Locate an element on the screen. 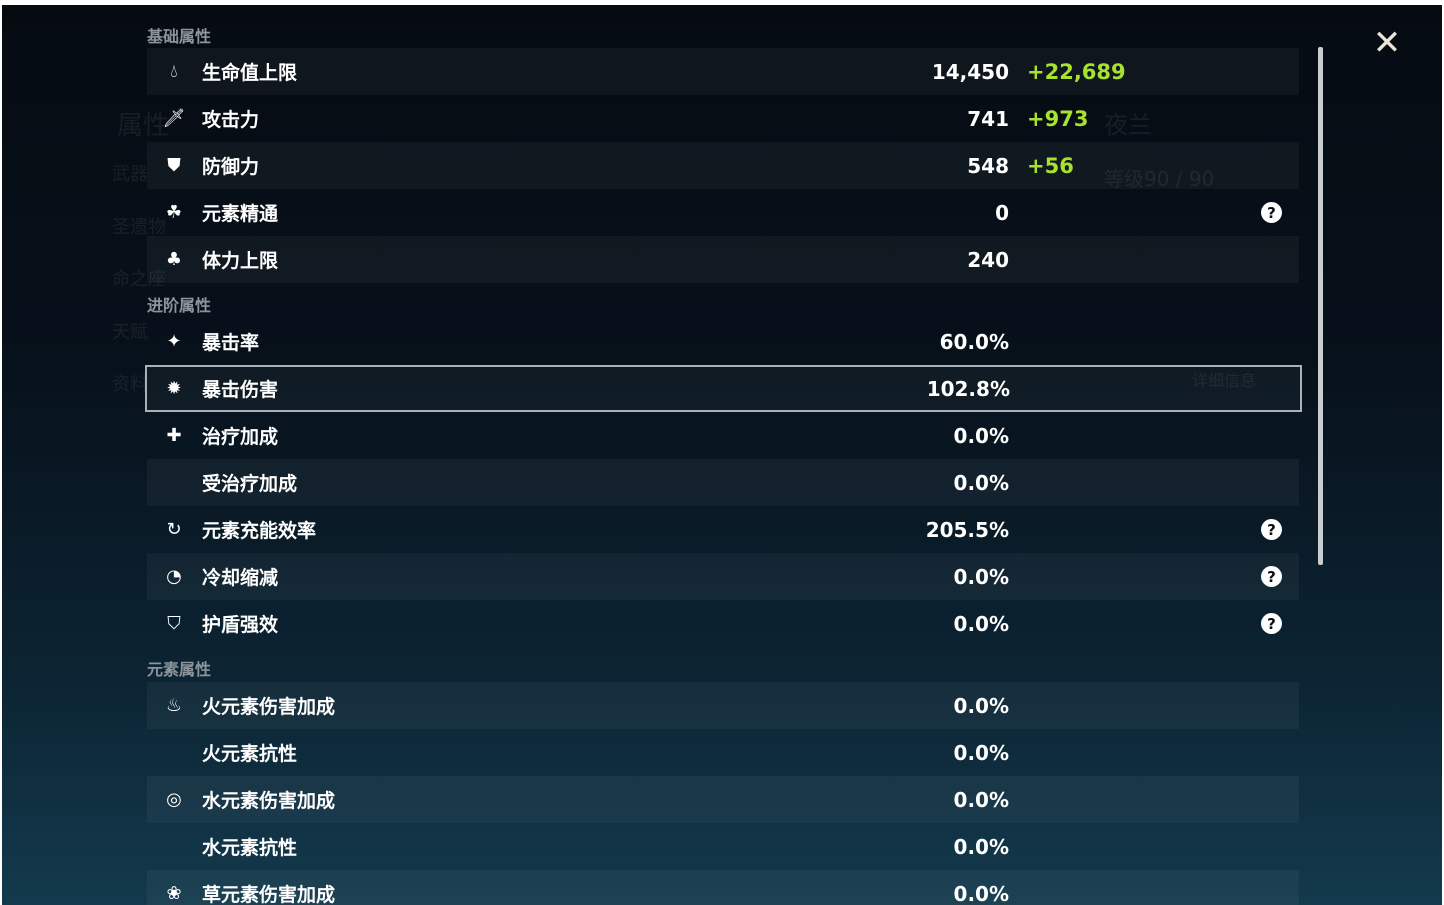 This screenshot has width=1444, height=905. stat-row: ↻ 元素充能效率 205.5%? is located at coordinates (723, 529).